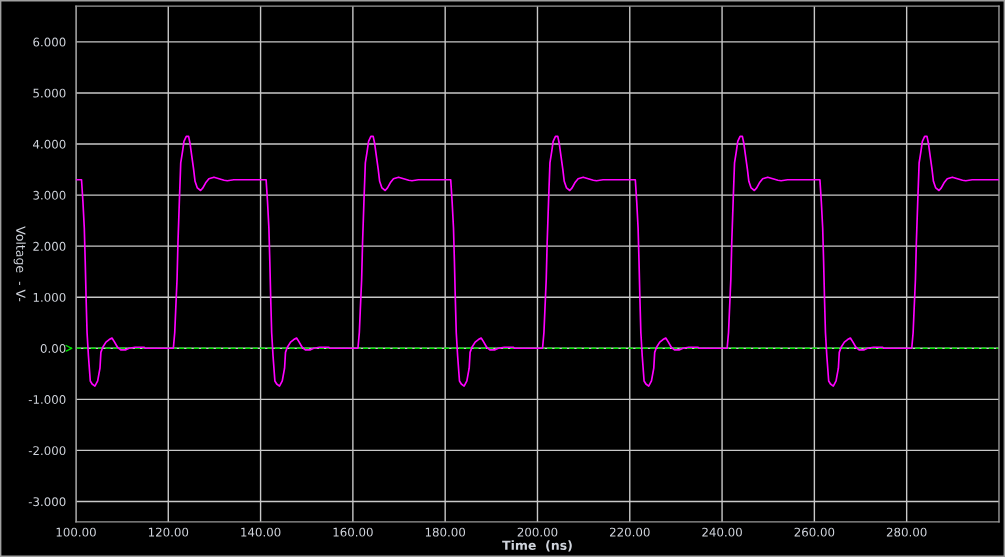  I want to click on x-tick-label: 280.00, so click(906, 532).